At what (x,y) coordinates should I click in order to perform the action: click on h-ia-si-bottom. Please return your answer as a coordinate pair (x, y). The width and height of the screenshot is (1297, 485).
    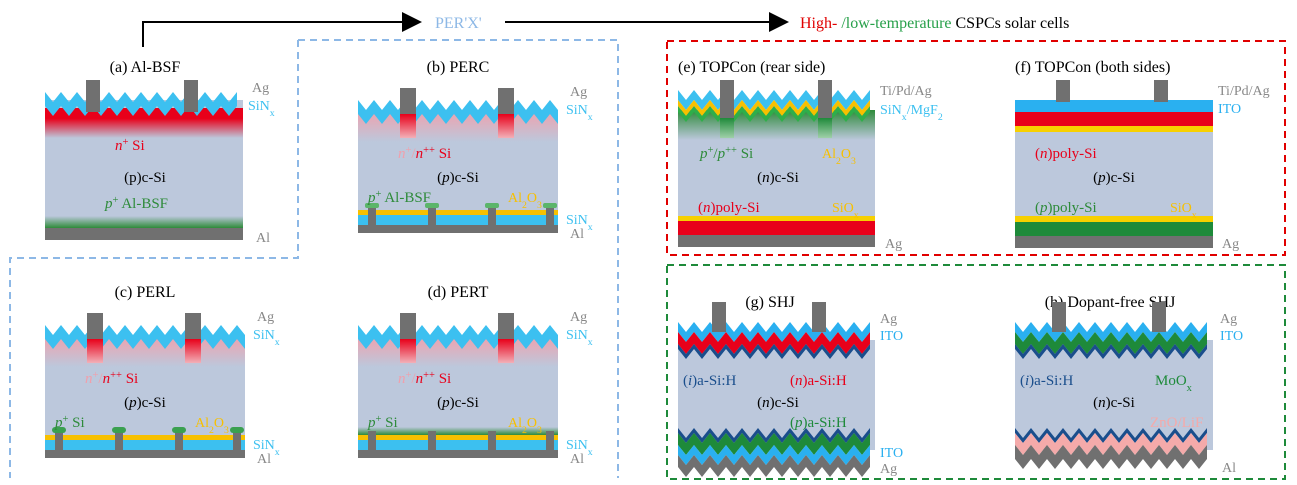
    Looking at the image, I should click on (1111, 435).